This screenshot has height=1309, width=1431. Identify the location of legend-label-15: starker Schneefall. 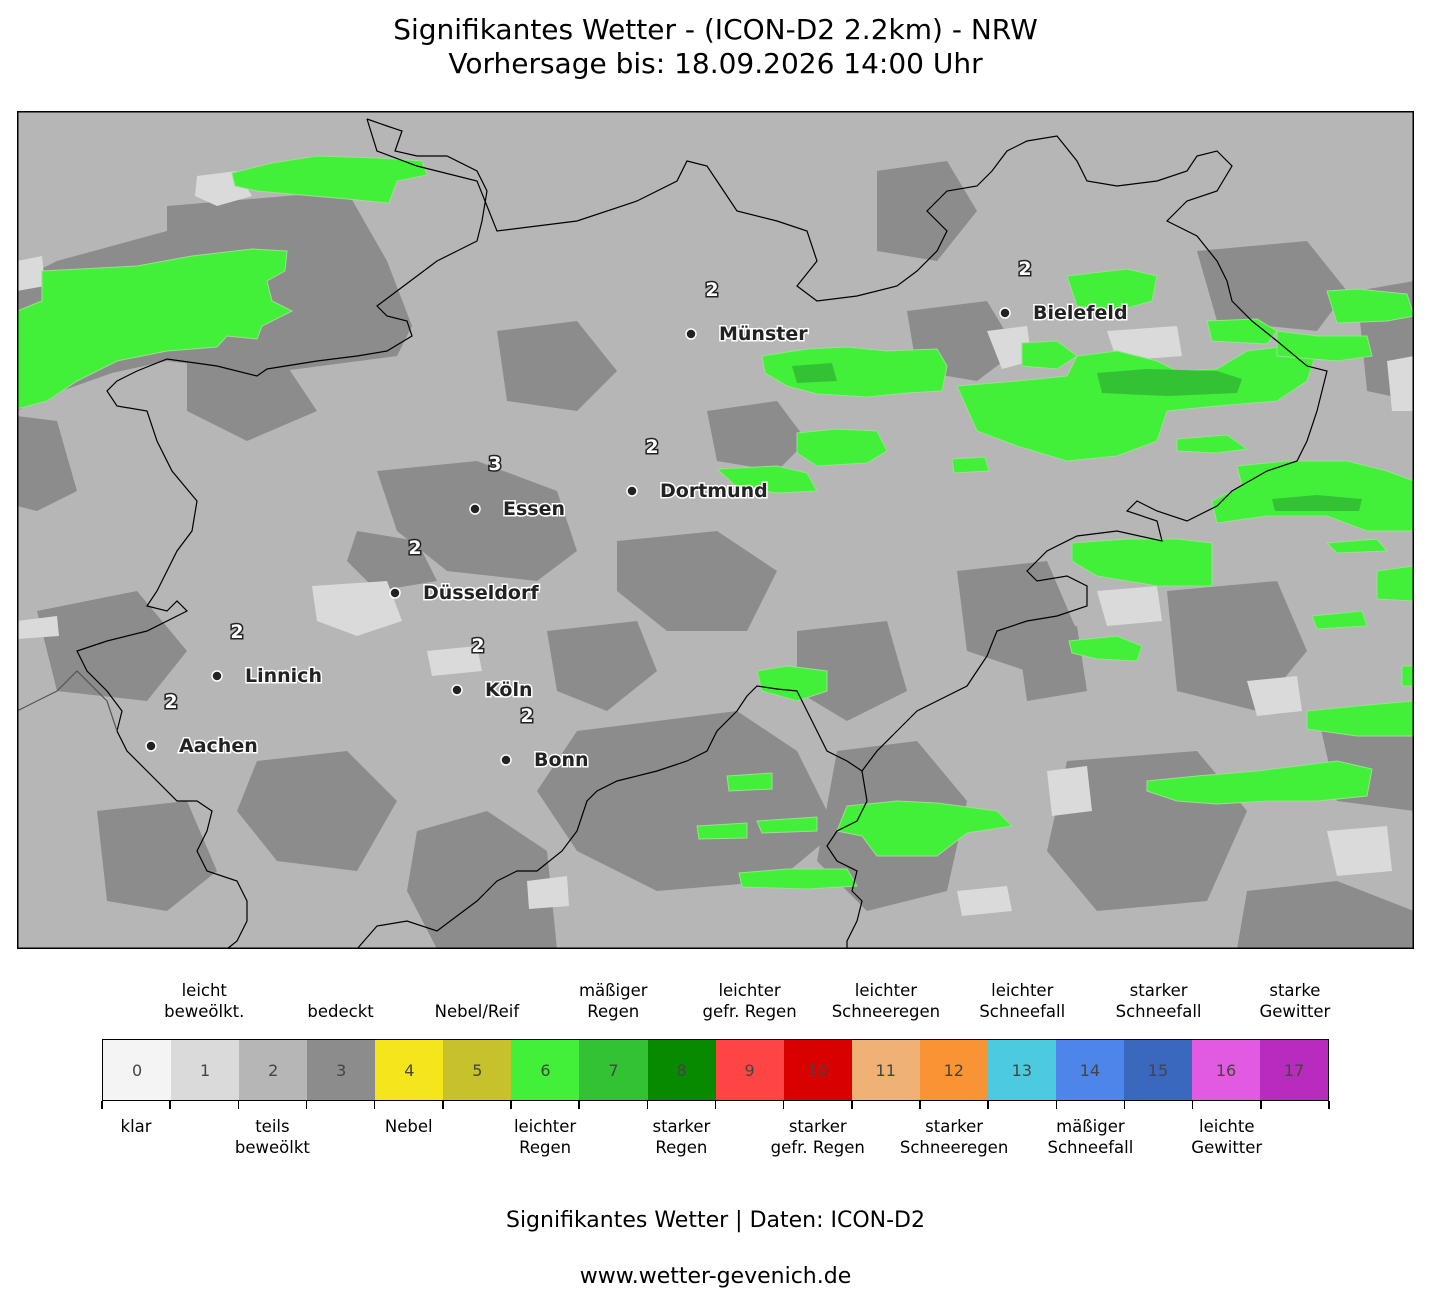
(1158, 1001).